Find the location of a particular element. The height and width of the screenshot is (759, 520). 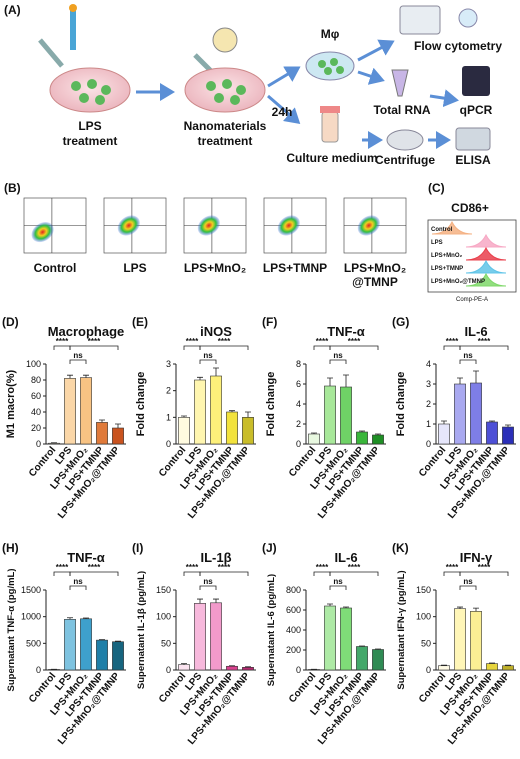

panel-label: (I) is located at coordinates (137, 548).